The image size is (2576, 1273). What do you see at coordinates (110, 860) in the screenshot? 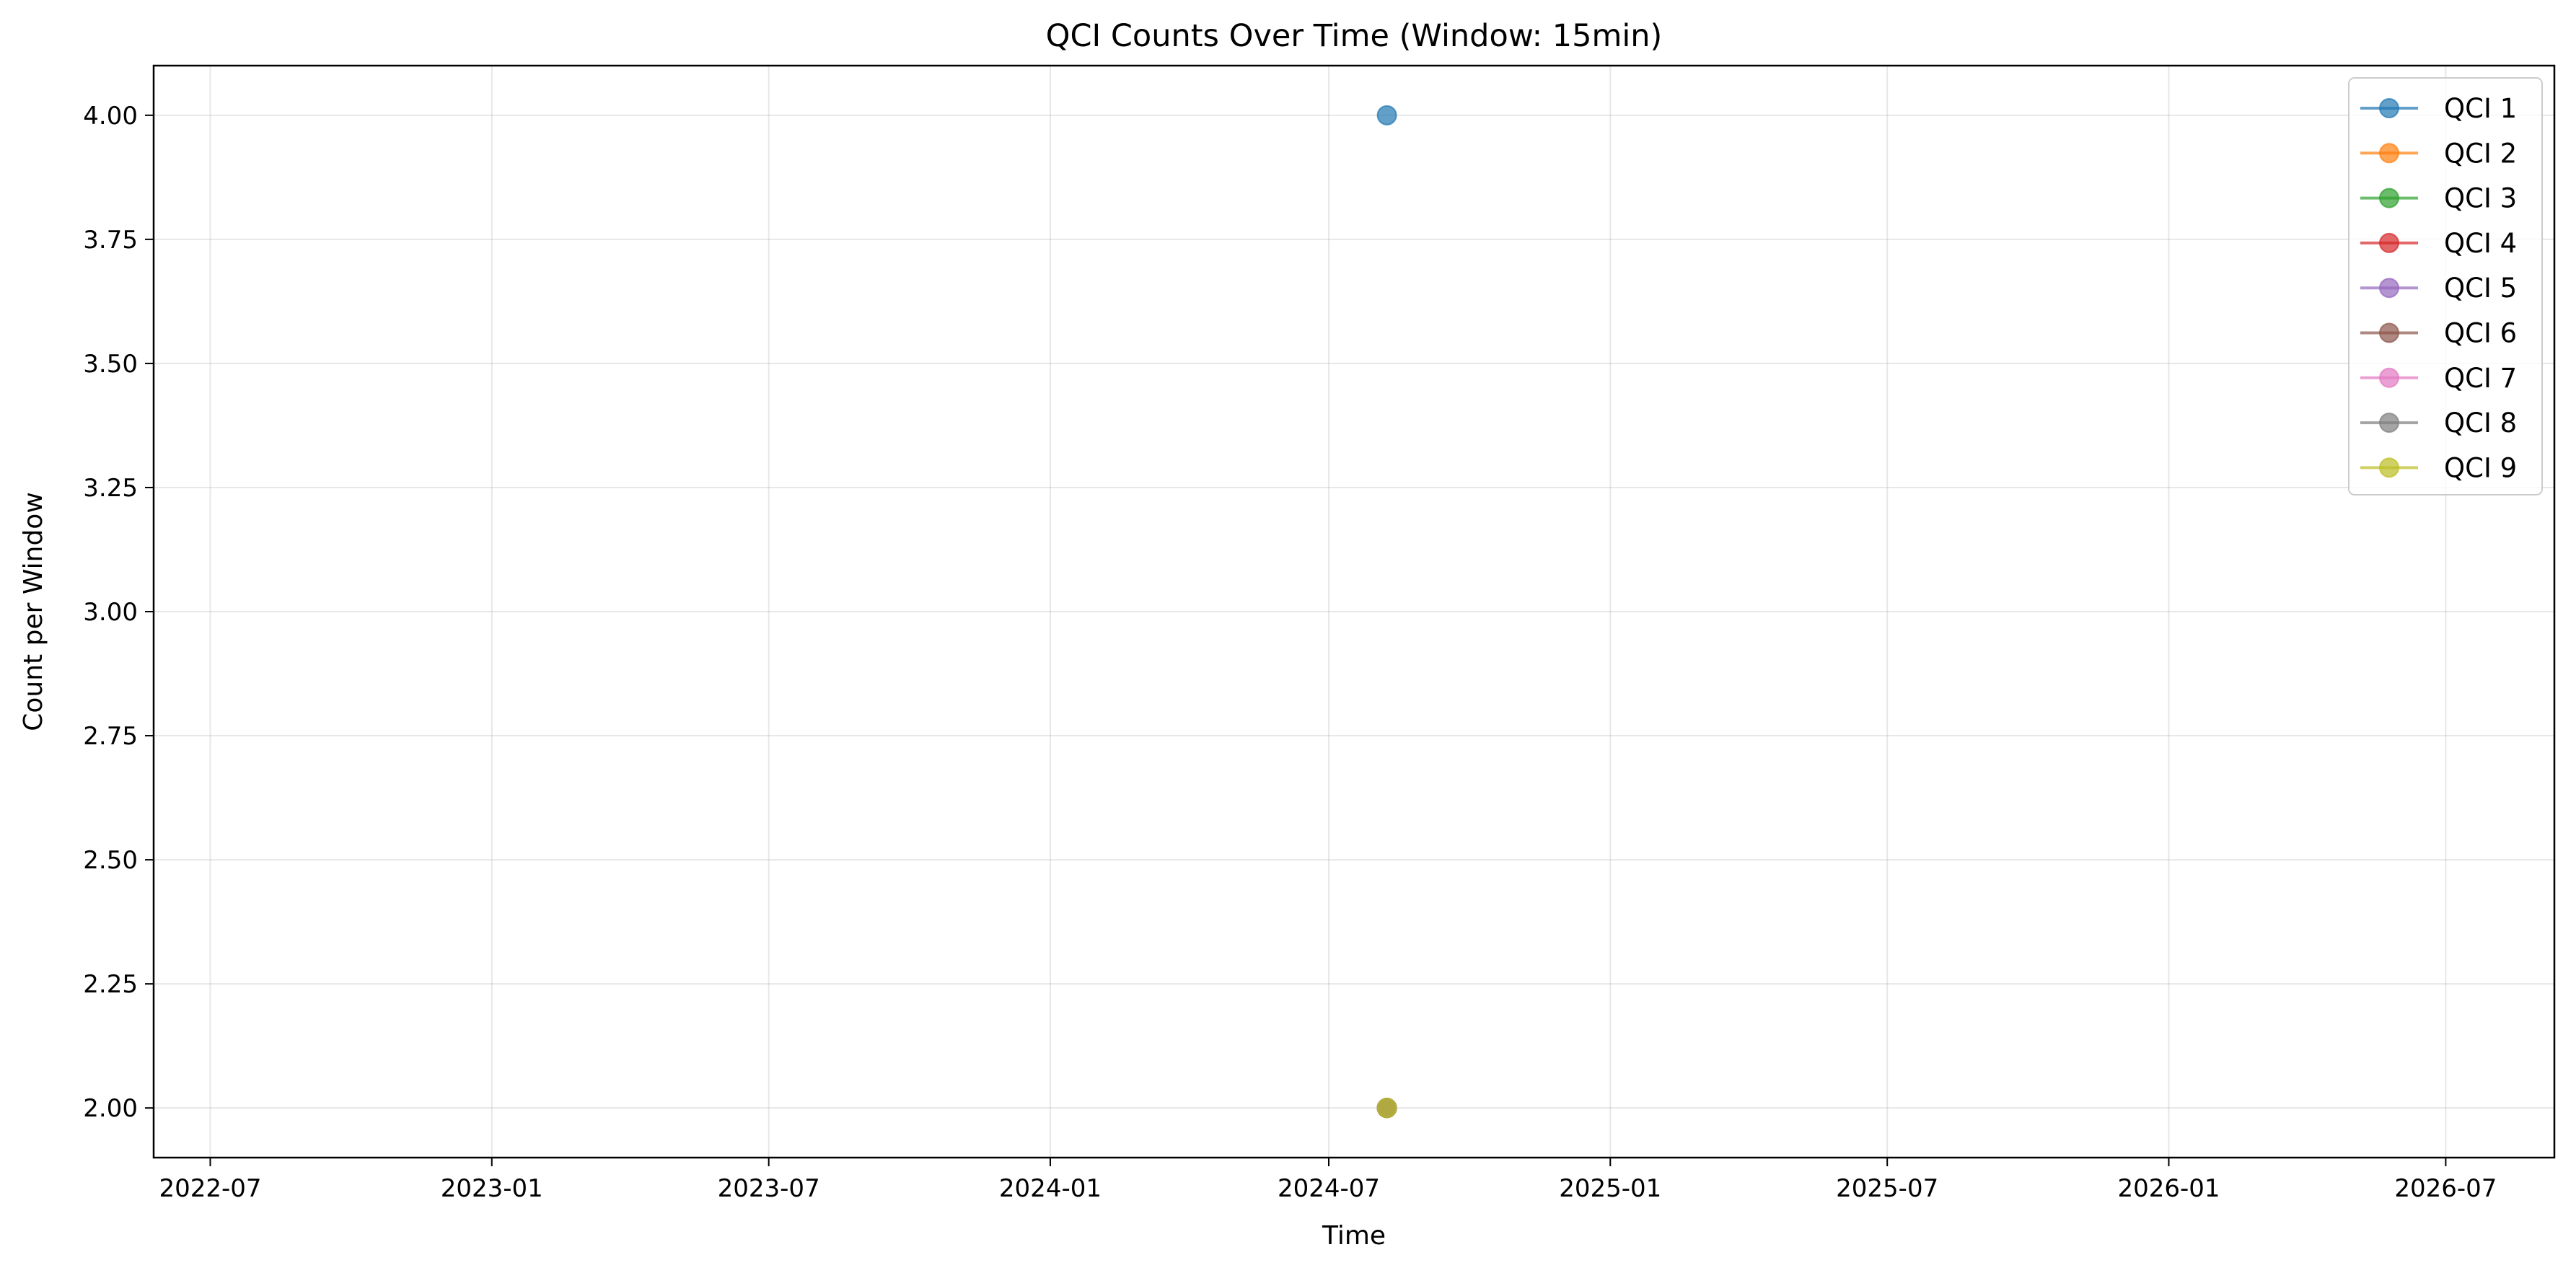
I see `y-tick-label: 2.50` at bounding box center [110, 860].